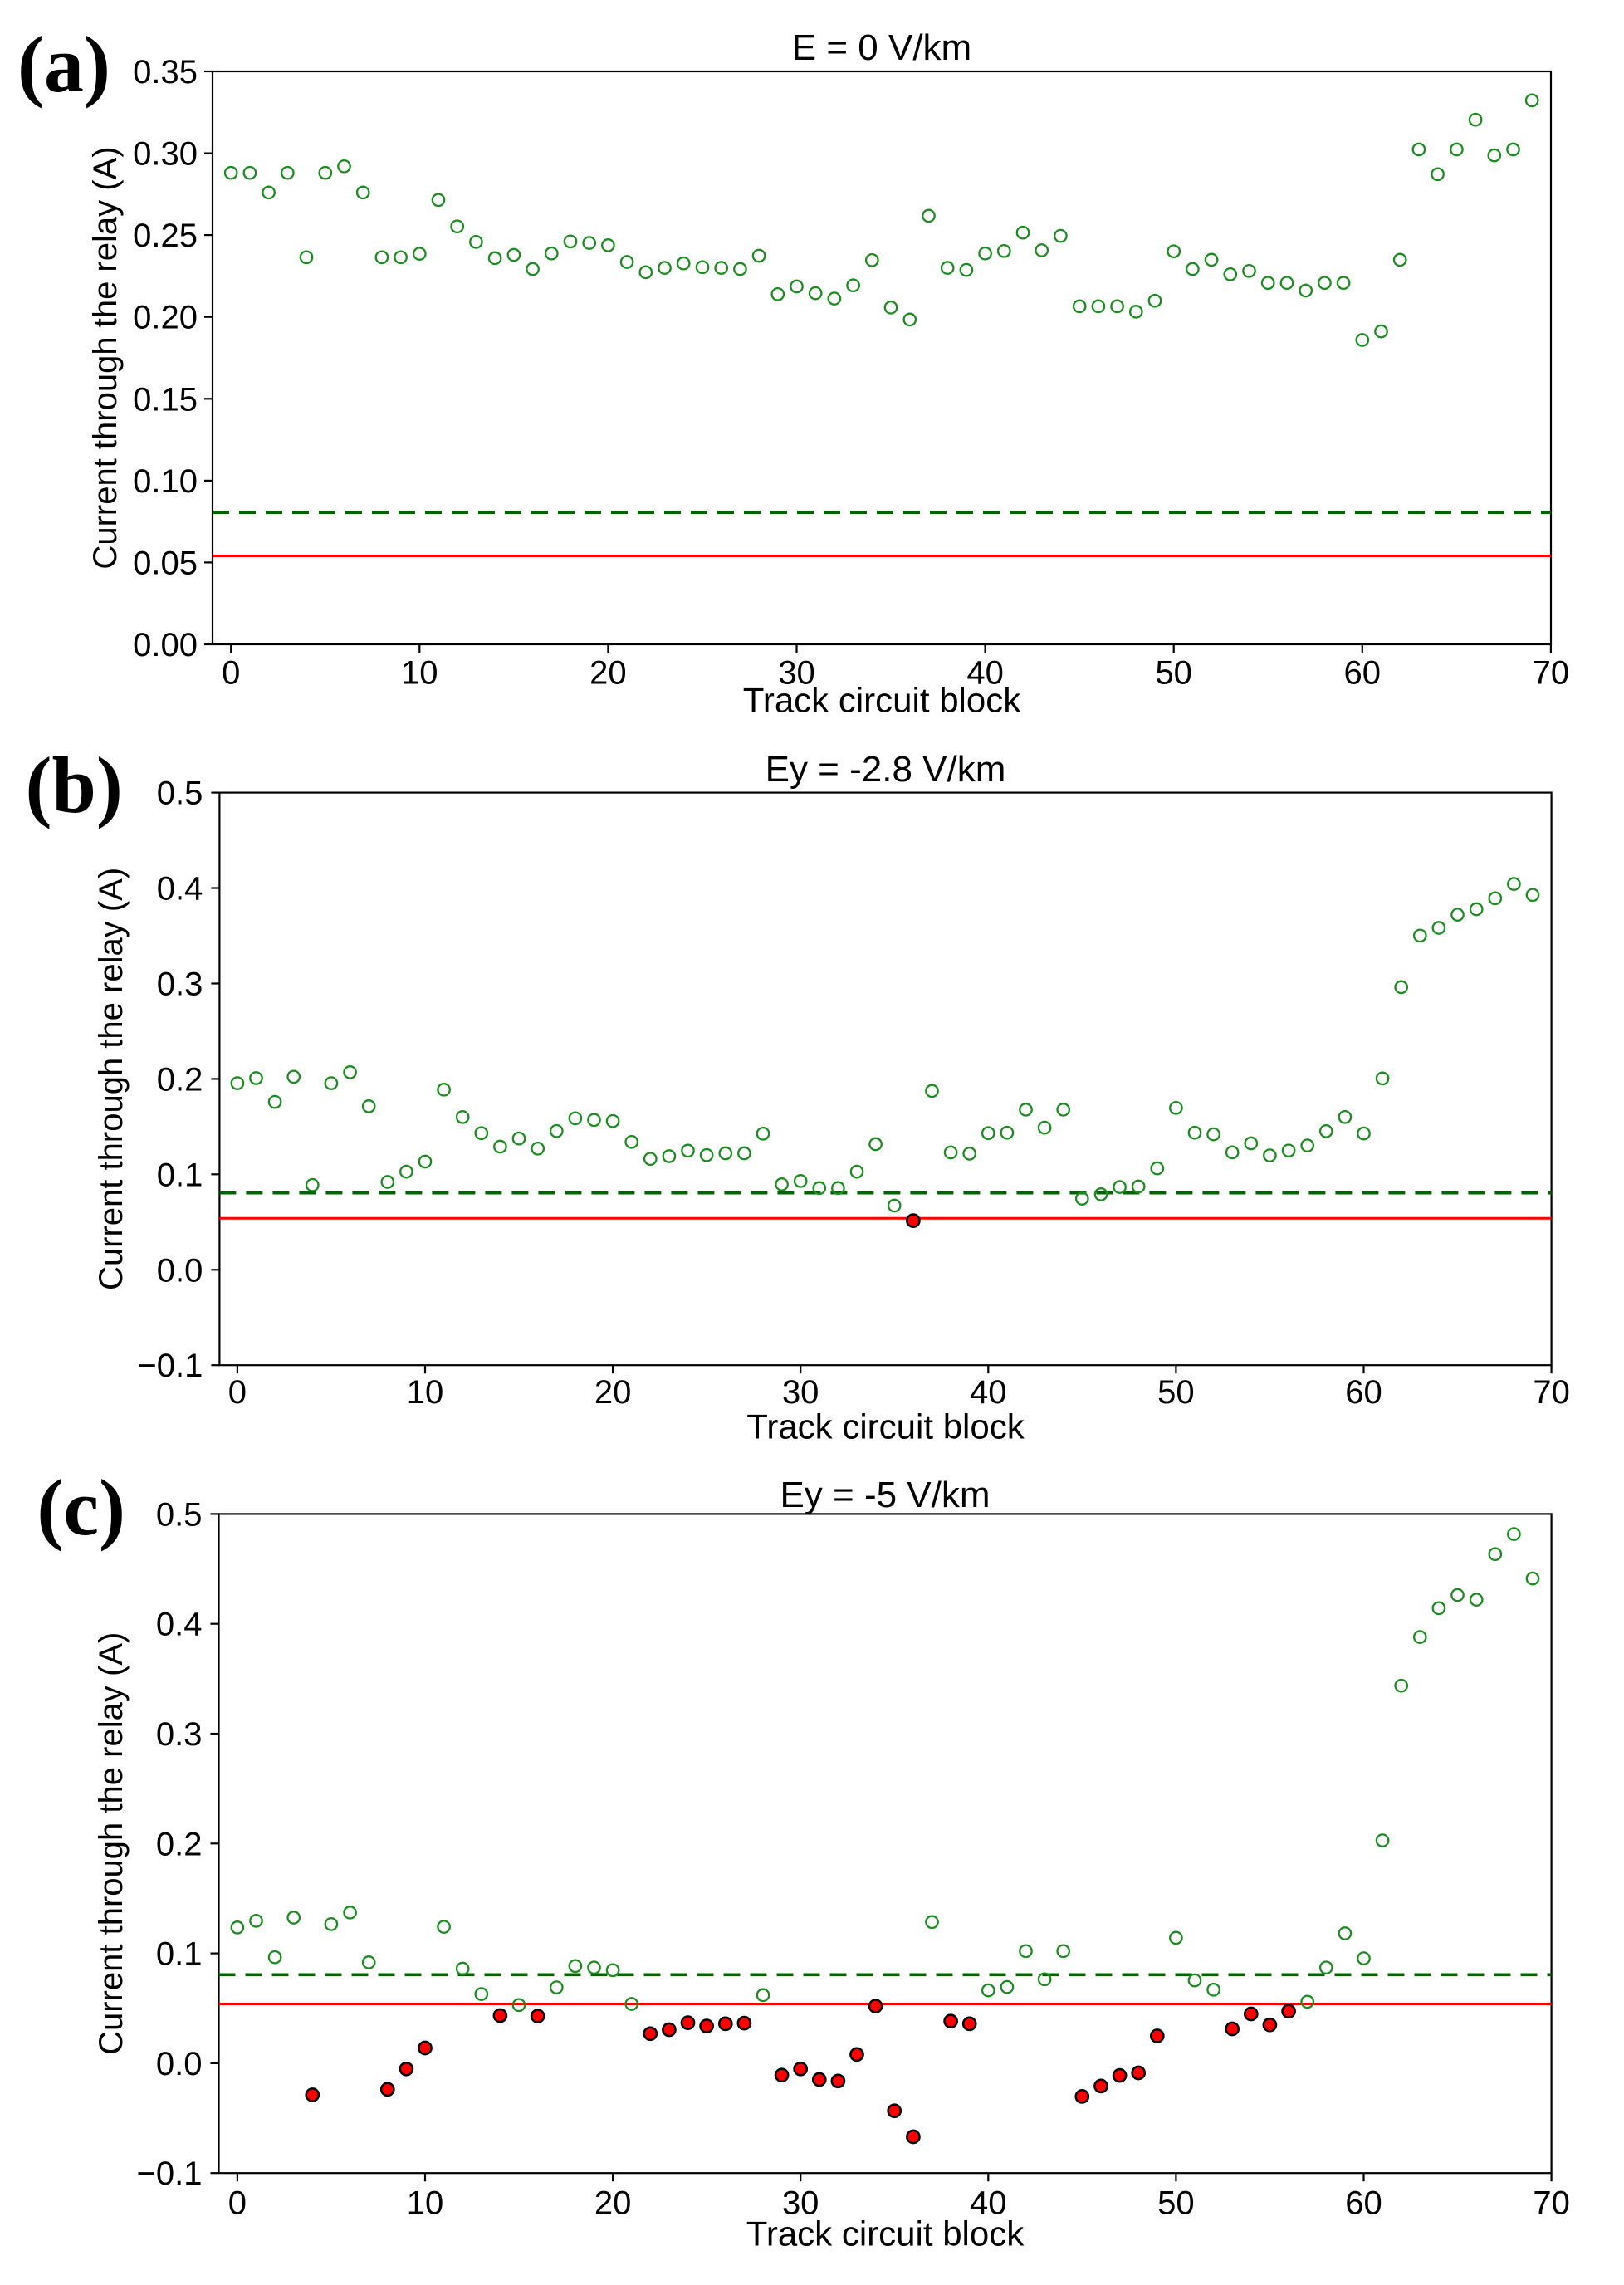  I want to click on svg-text: 0.30, so click(165, 154).